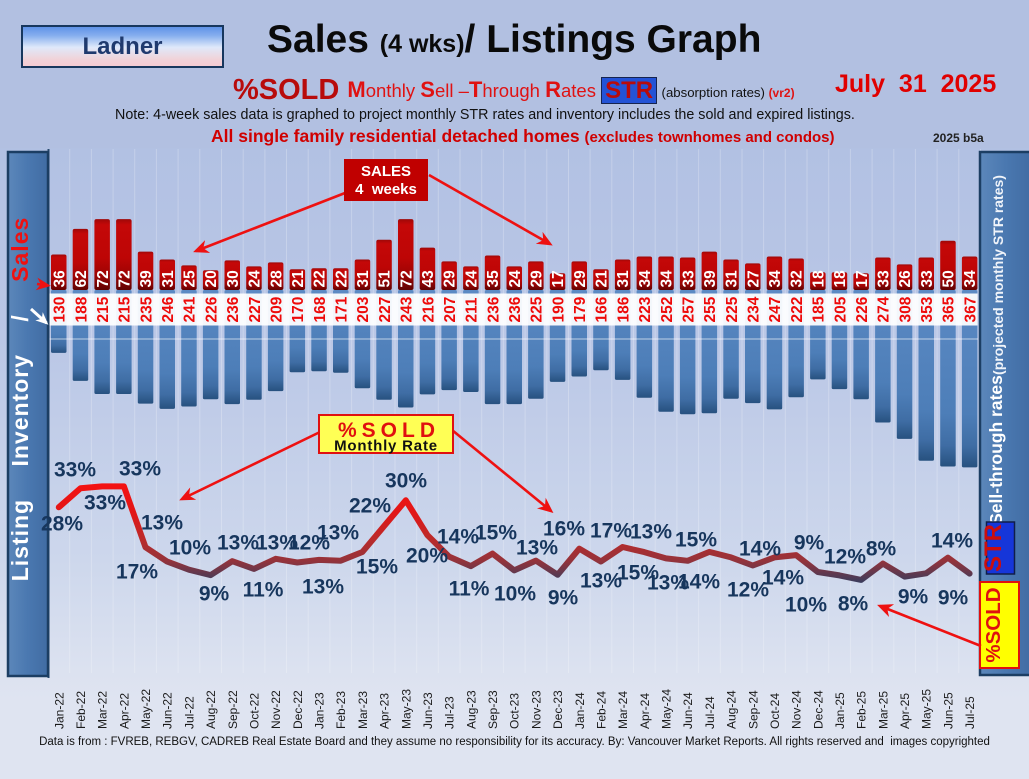  What do you see at coordinates (427, 556) in the screenshot?
I see `svg-text: 20%` at bounding box center [427, 556].